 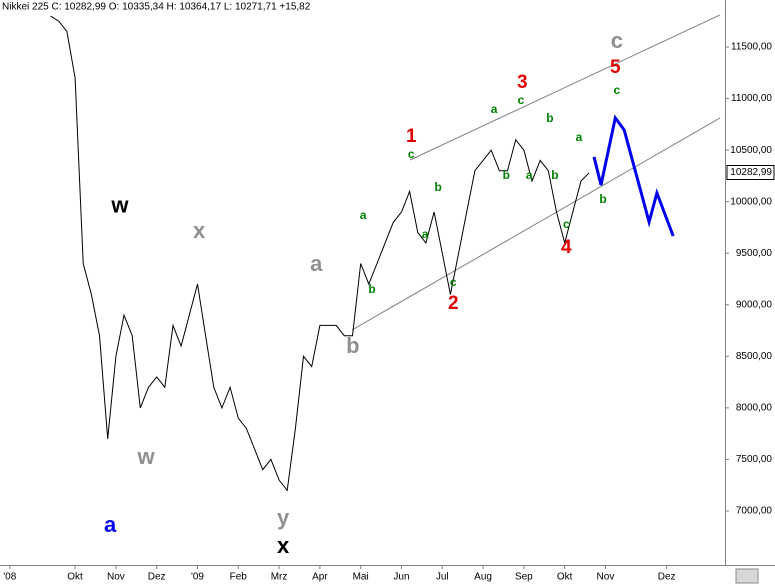 I want to click on x-tick-label: '08, so click(x=9, y=577).